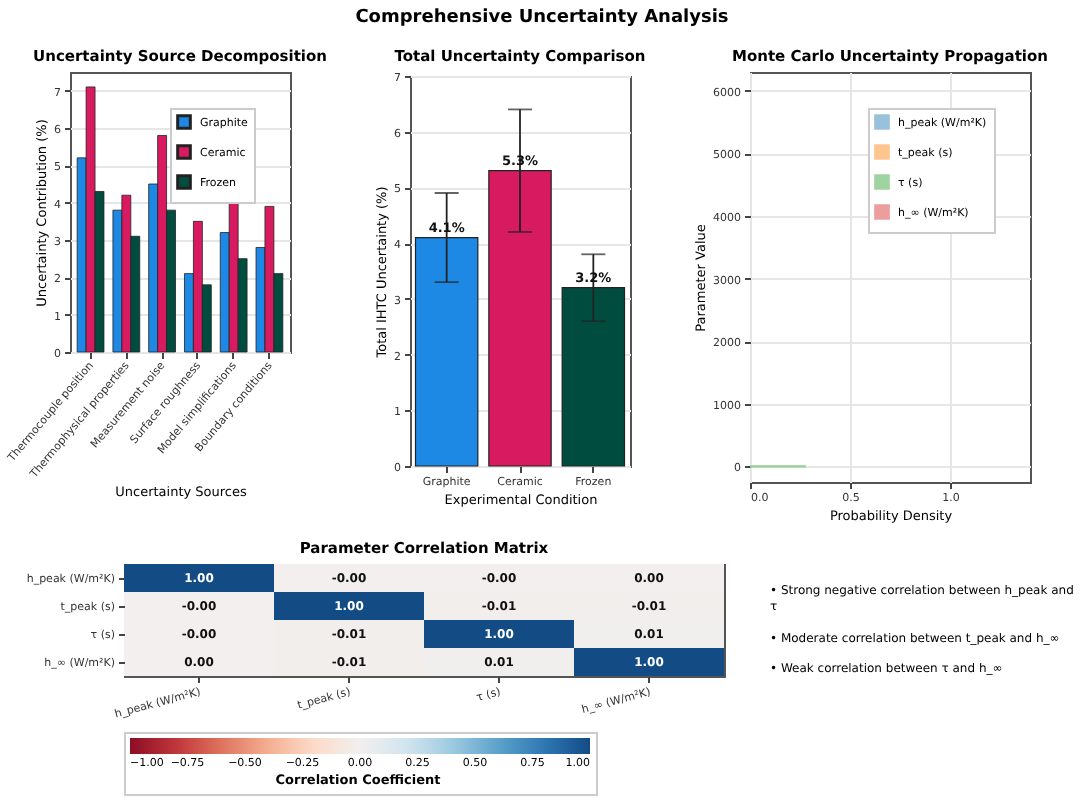 The height and width of the screenshot is (806, 1084). Describe the element at coordinates (542, 18) in the screenshot. I see `text: Comprehensive Uncertainty Analysis` at that location.